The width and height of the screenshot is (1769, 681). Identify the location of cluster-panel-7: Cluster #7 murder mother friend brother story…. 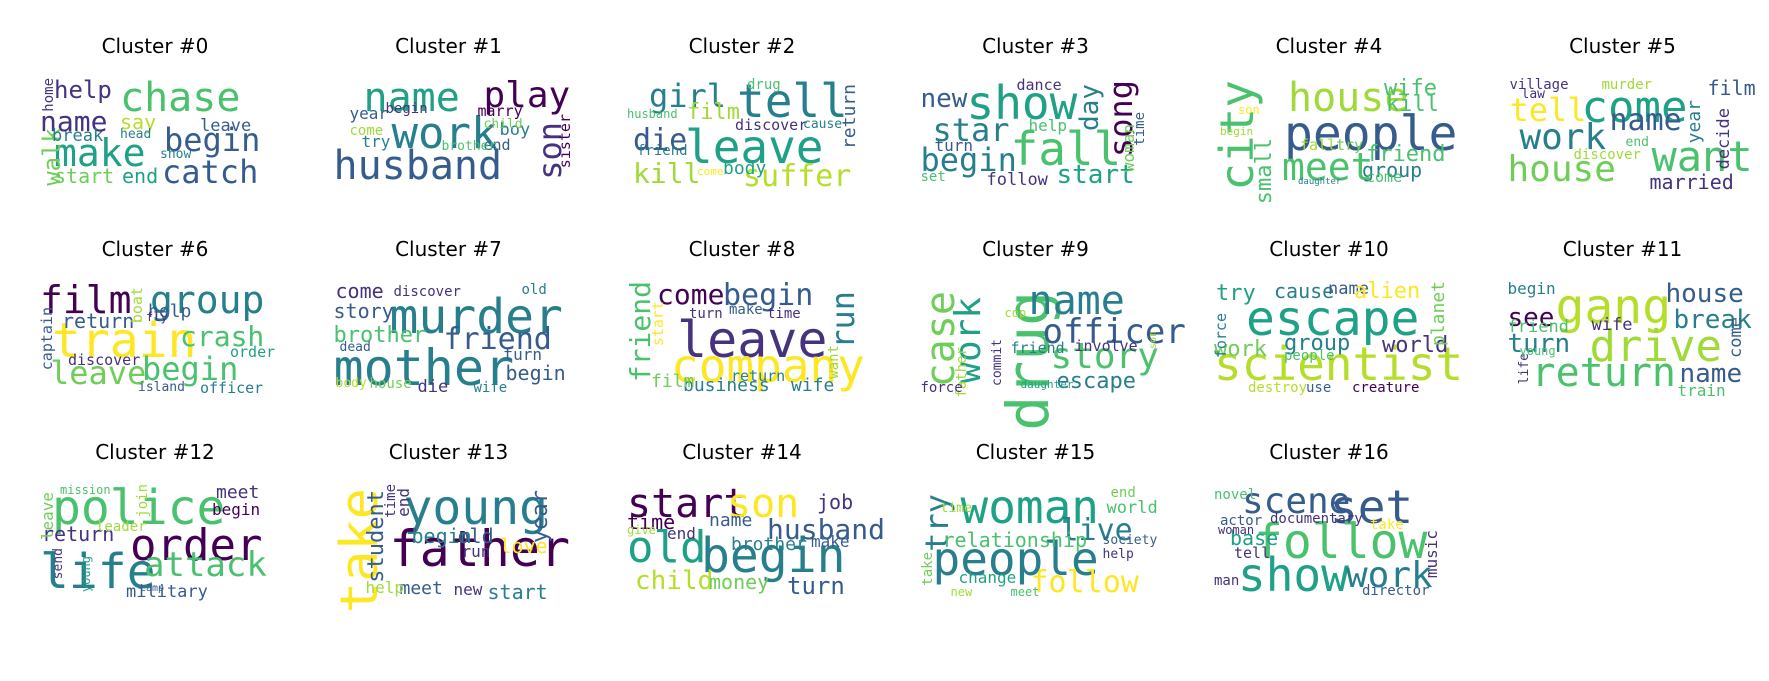
(449, 313).